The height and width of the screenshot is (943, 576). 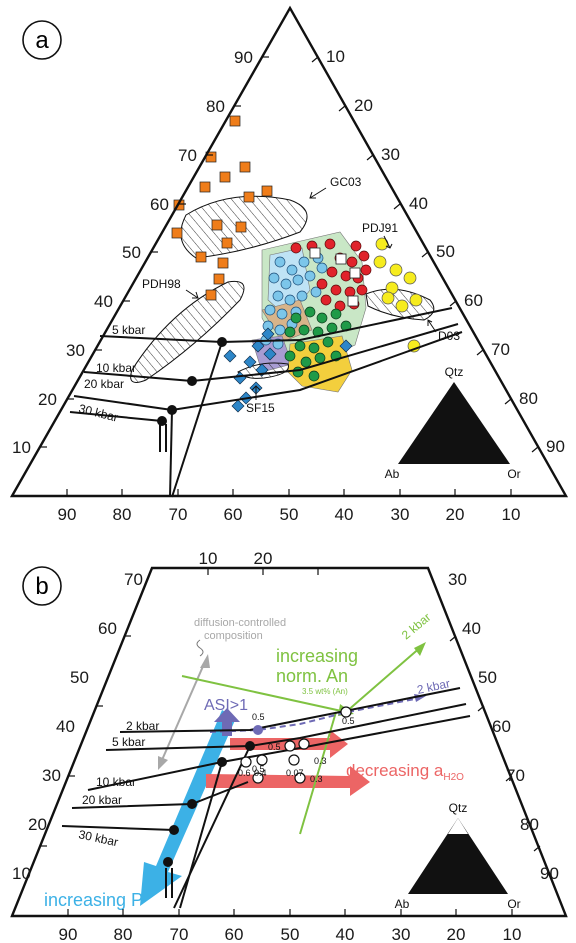 I want to click on green-kbar-arrowhead, so click(x=420, y=649).